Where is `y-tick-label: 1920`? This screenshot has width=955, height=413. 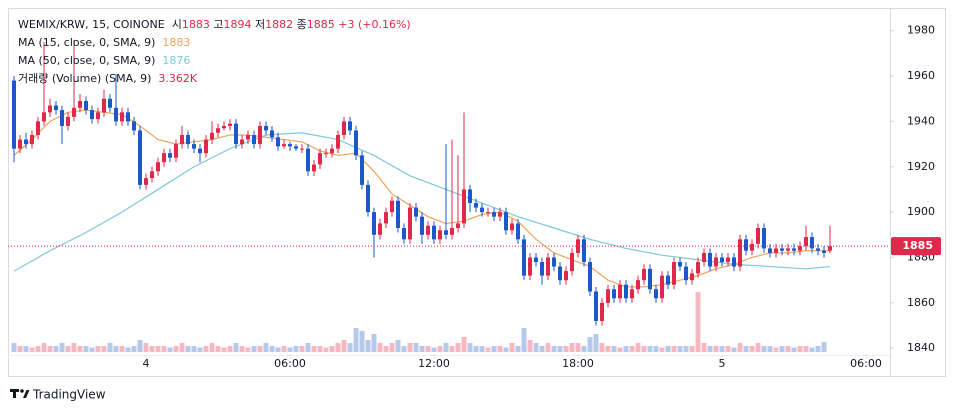
y-tick-label: 1920 is located at coordinates (921, 166).